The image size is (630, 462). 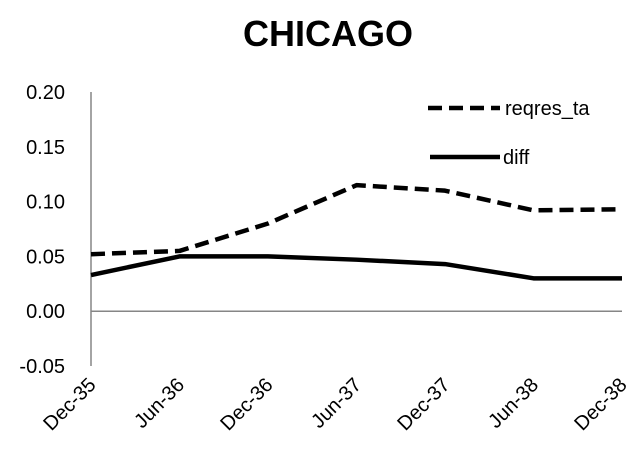 What do you see at coordinates (45, 203) in the screenshot?
I see `y-tick-label: 0.10` at bounding box center [45, 203].